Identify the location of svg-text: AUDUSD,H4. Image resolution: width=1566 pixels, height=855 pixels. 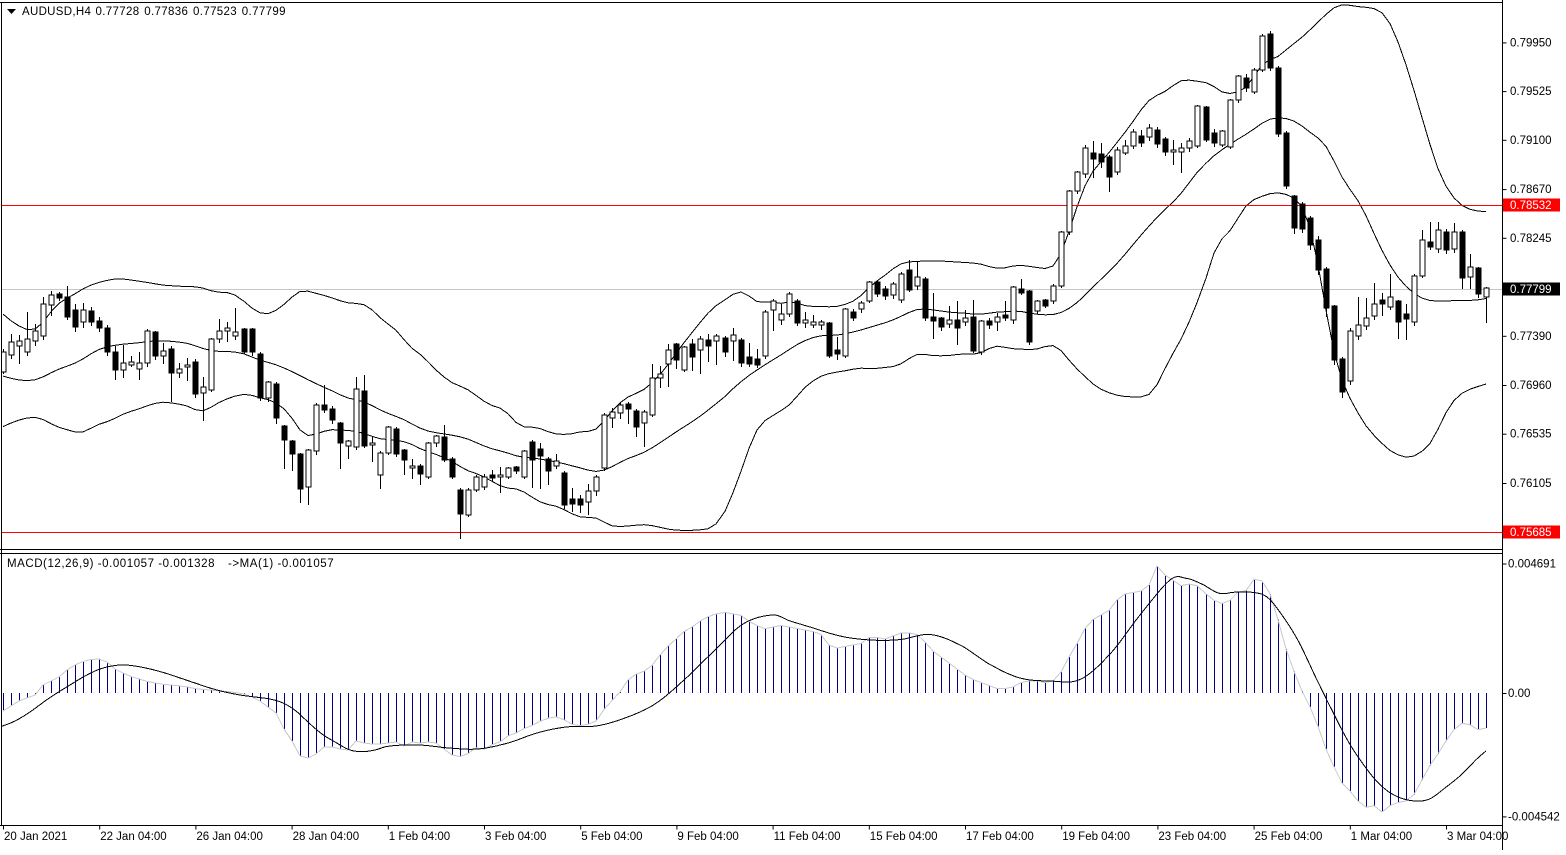
(56, 12).